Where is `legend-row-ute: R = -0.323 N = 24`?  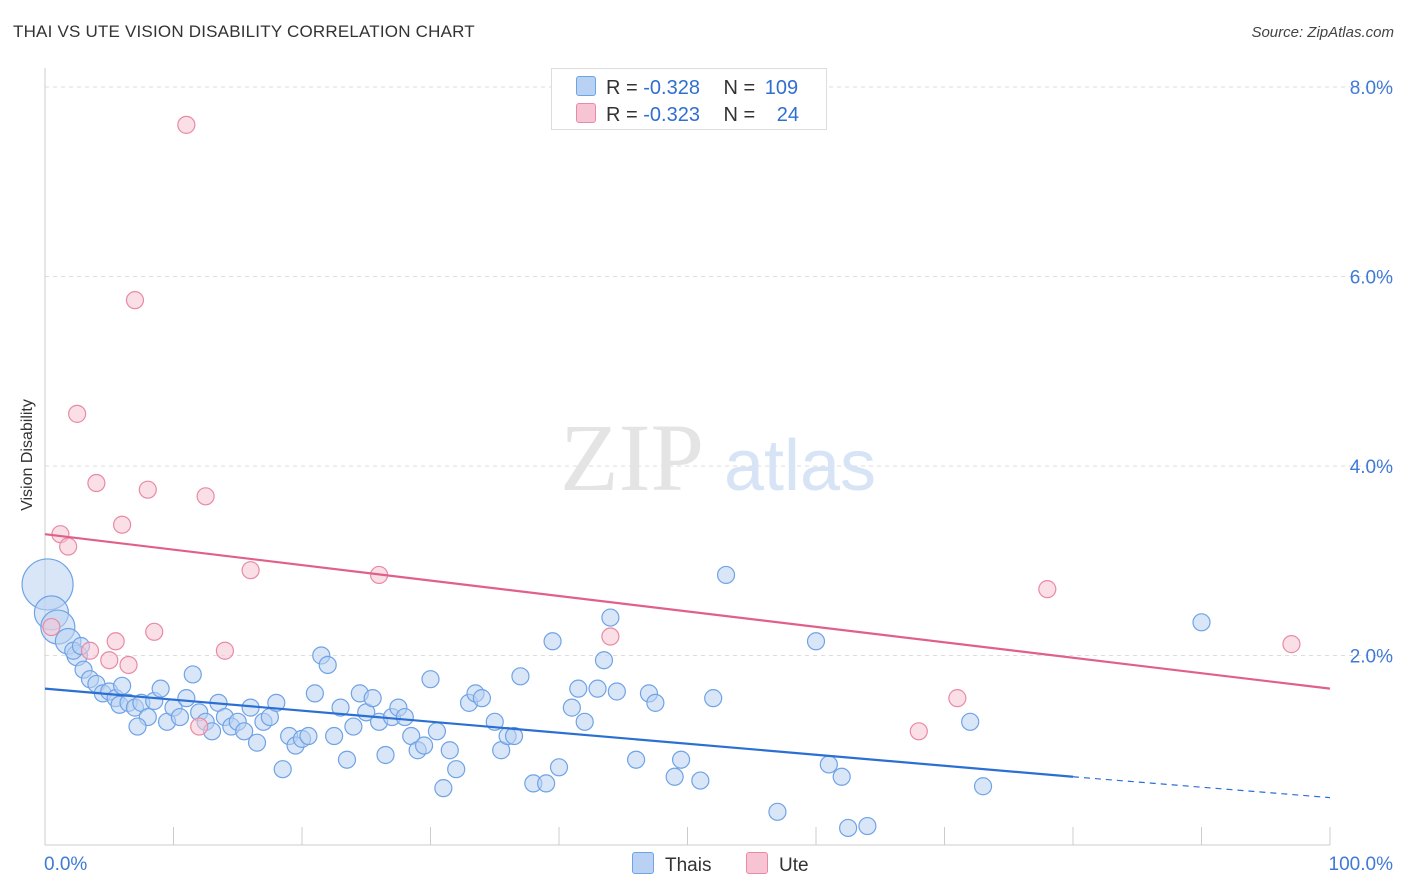
legend-row-ute: R = -0.323 N = 24 is located at coordinates (687, 115).